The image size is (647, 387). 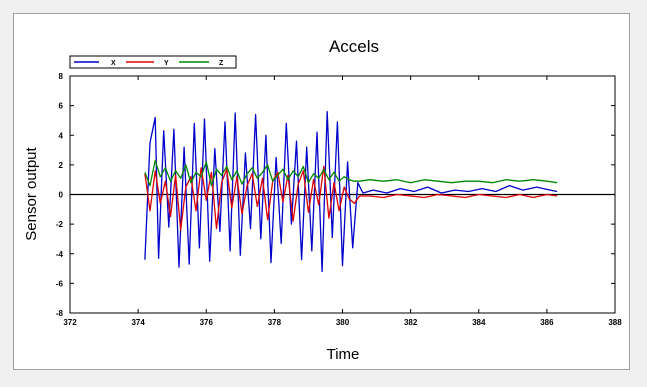 I want to click on x-tick-label: 378, so click(x=275, y=322).